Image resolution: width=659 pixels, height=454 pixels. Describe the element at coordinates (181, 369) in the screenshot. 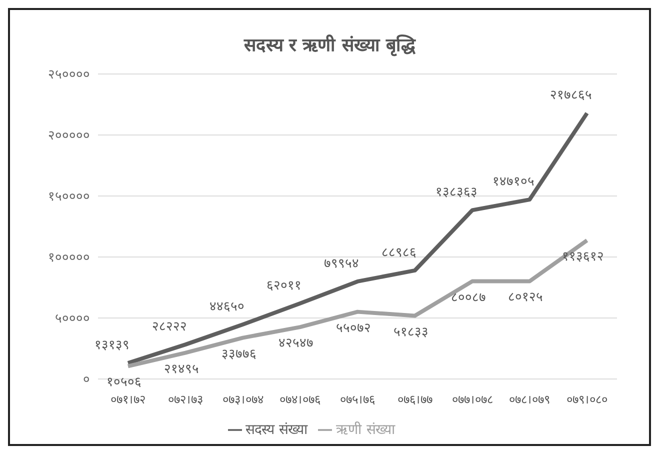

I see `data-label: २१४९५` at that location.